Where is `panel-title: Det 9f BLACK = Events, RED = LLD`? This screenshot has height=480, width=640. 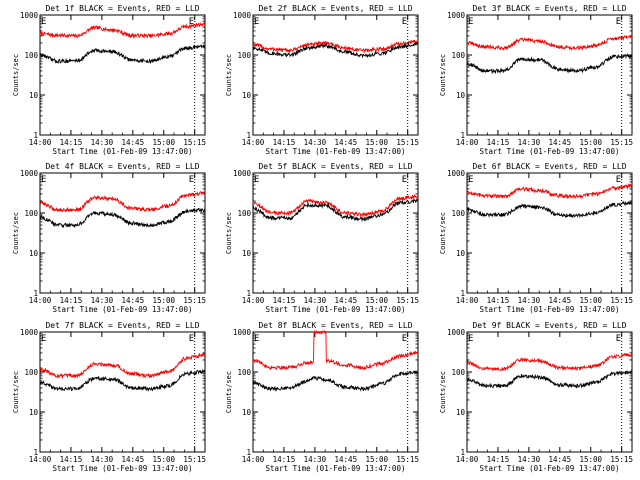
panel-title: Det 9f BLACK = Events, RED = LLD is located at coordinates (549, 325).